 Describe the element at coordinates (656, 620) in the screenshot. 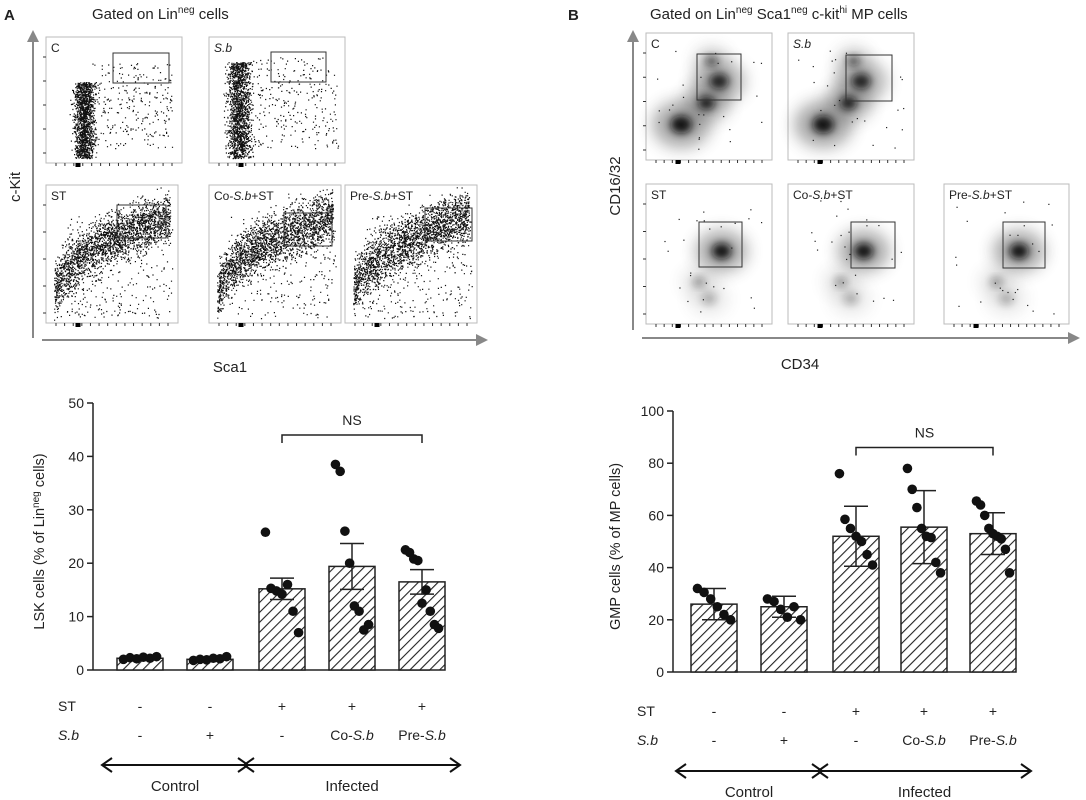

I see `y-tick-label: 20` at that location.